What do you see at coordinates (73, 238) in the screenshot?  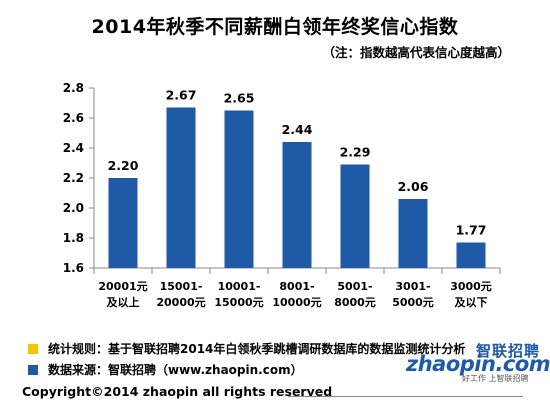 I see `y-tick-label: 1.8` at bounding box center [73, 238].